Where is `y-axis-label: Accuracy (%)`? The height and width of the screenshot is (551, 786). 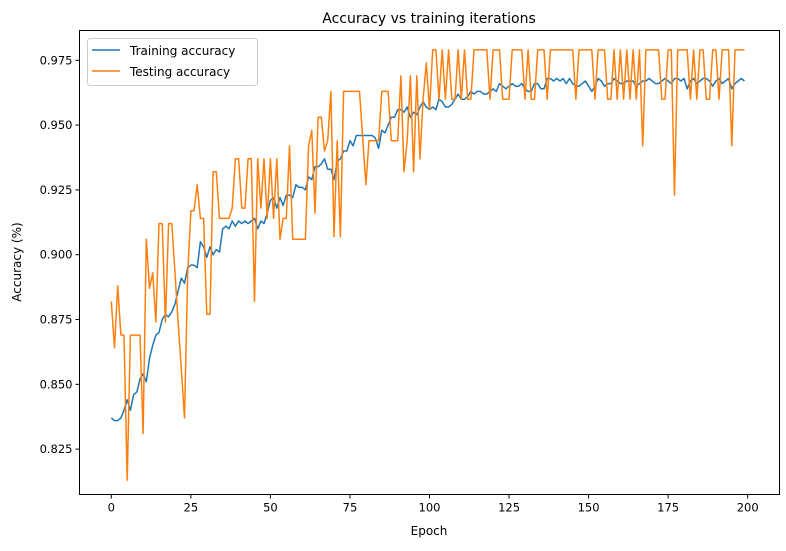 y-axis-label: Accuracy (%) is located at coordinates (17, 261).